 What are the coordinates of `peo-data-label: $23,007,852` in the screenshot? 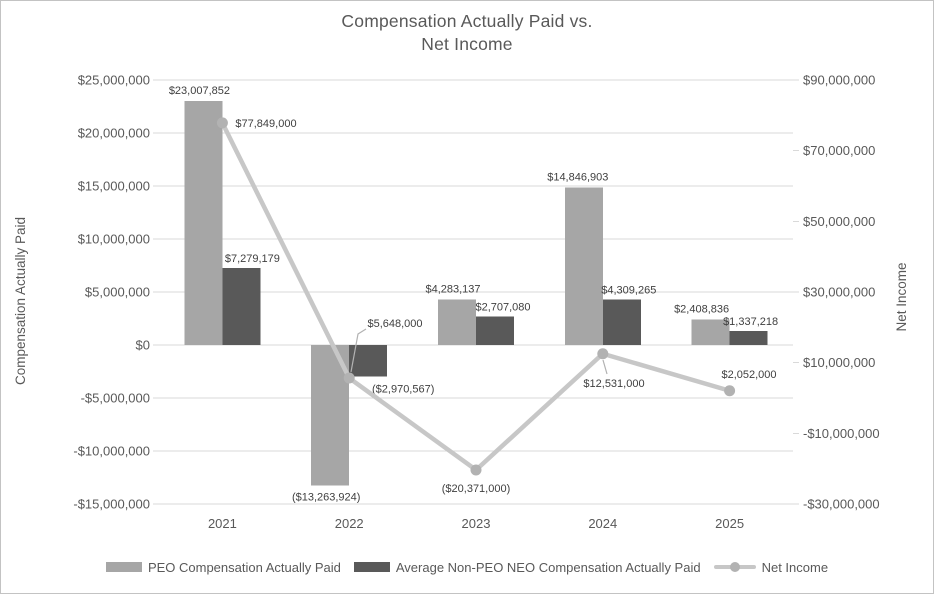 It's located at (199, 91).